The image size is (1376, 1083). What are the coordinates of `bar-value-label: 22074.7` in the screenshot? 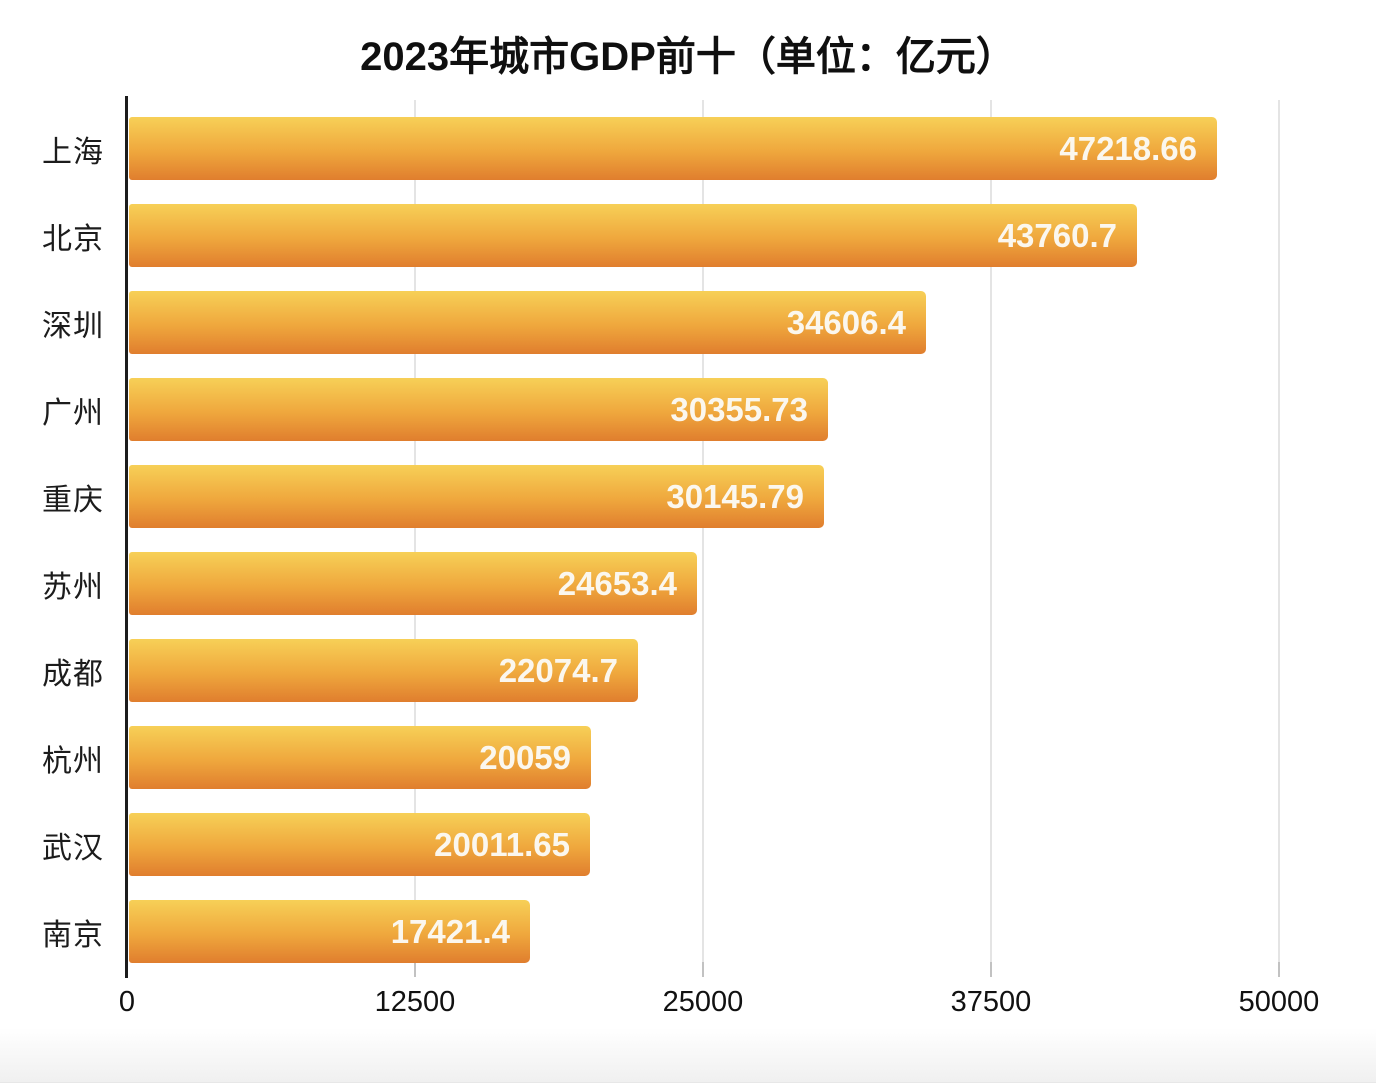 It's located at (558, 670).